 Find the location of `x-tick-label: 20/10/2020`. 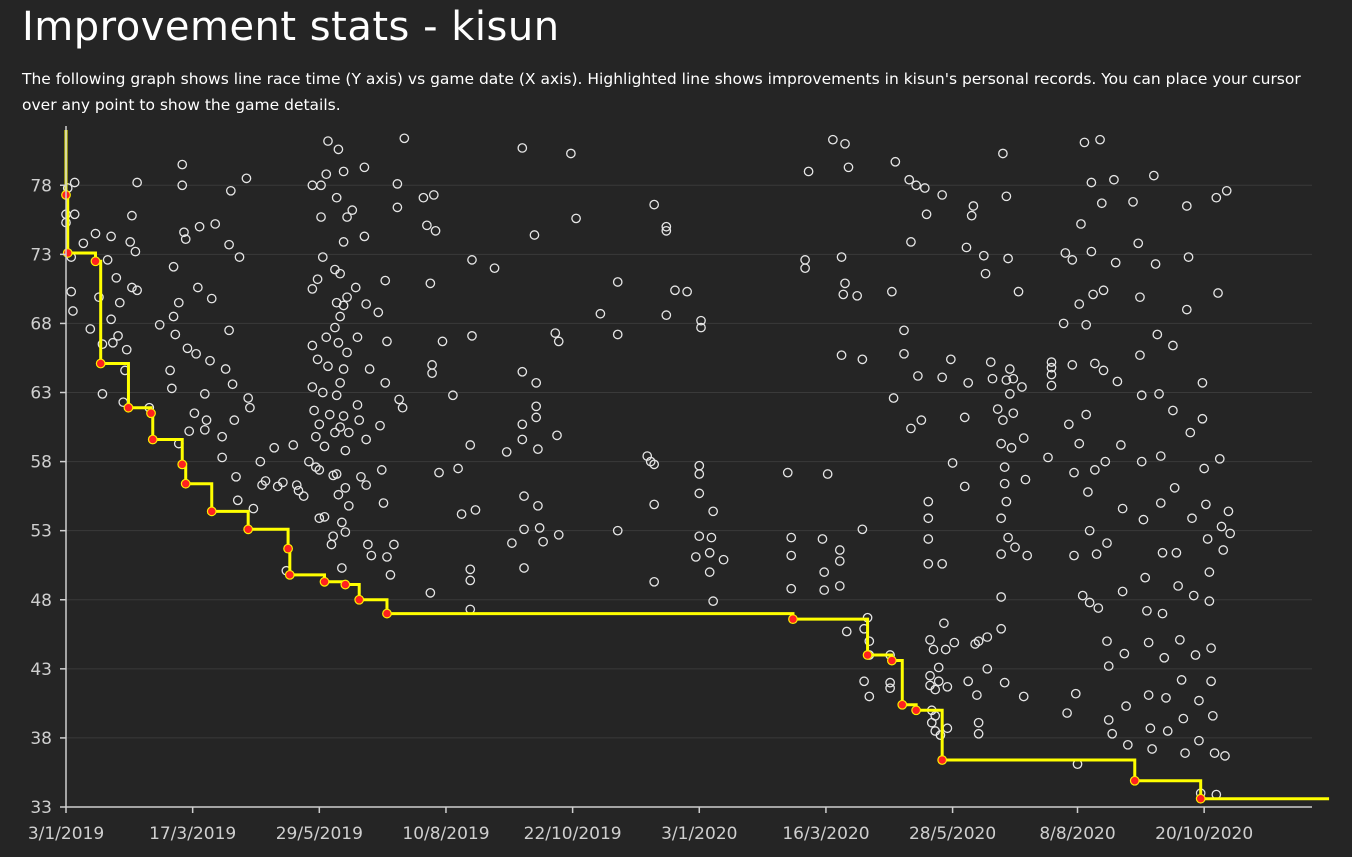

x-tick-label: 20/10/2020 is located at coordinates (1204, 834).